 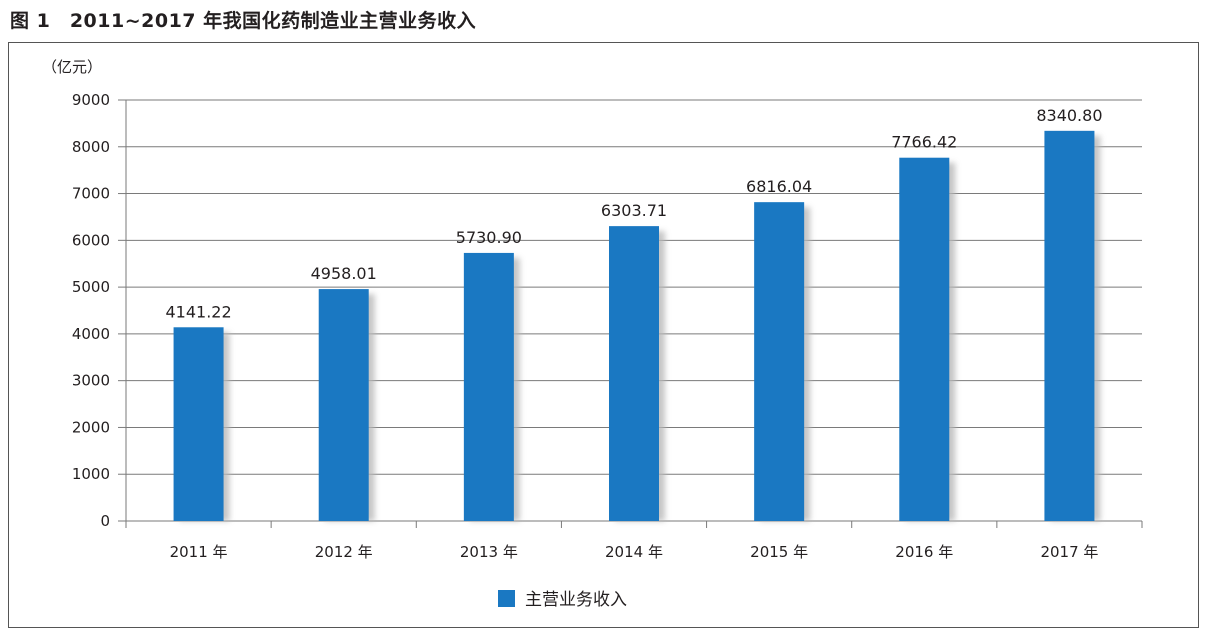 What do you see at coordinates (91, 194) in the screenshot?
I see `y-tick-label: 7000` at bounding box center [91, 194].